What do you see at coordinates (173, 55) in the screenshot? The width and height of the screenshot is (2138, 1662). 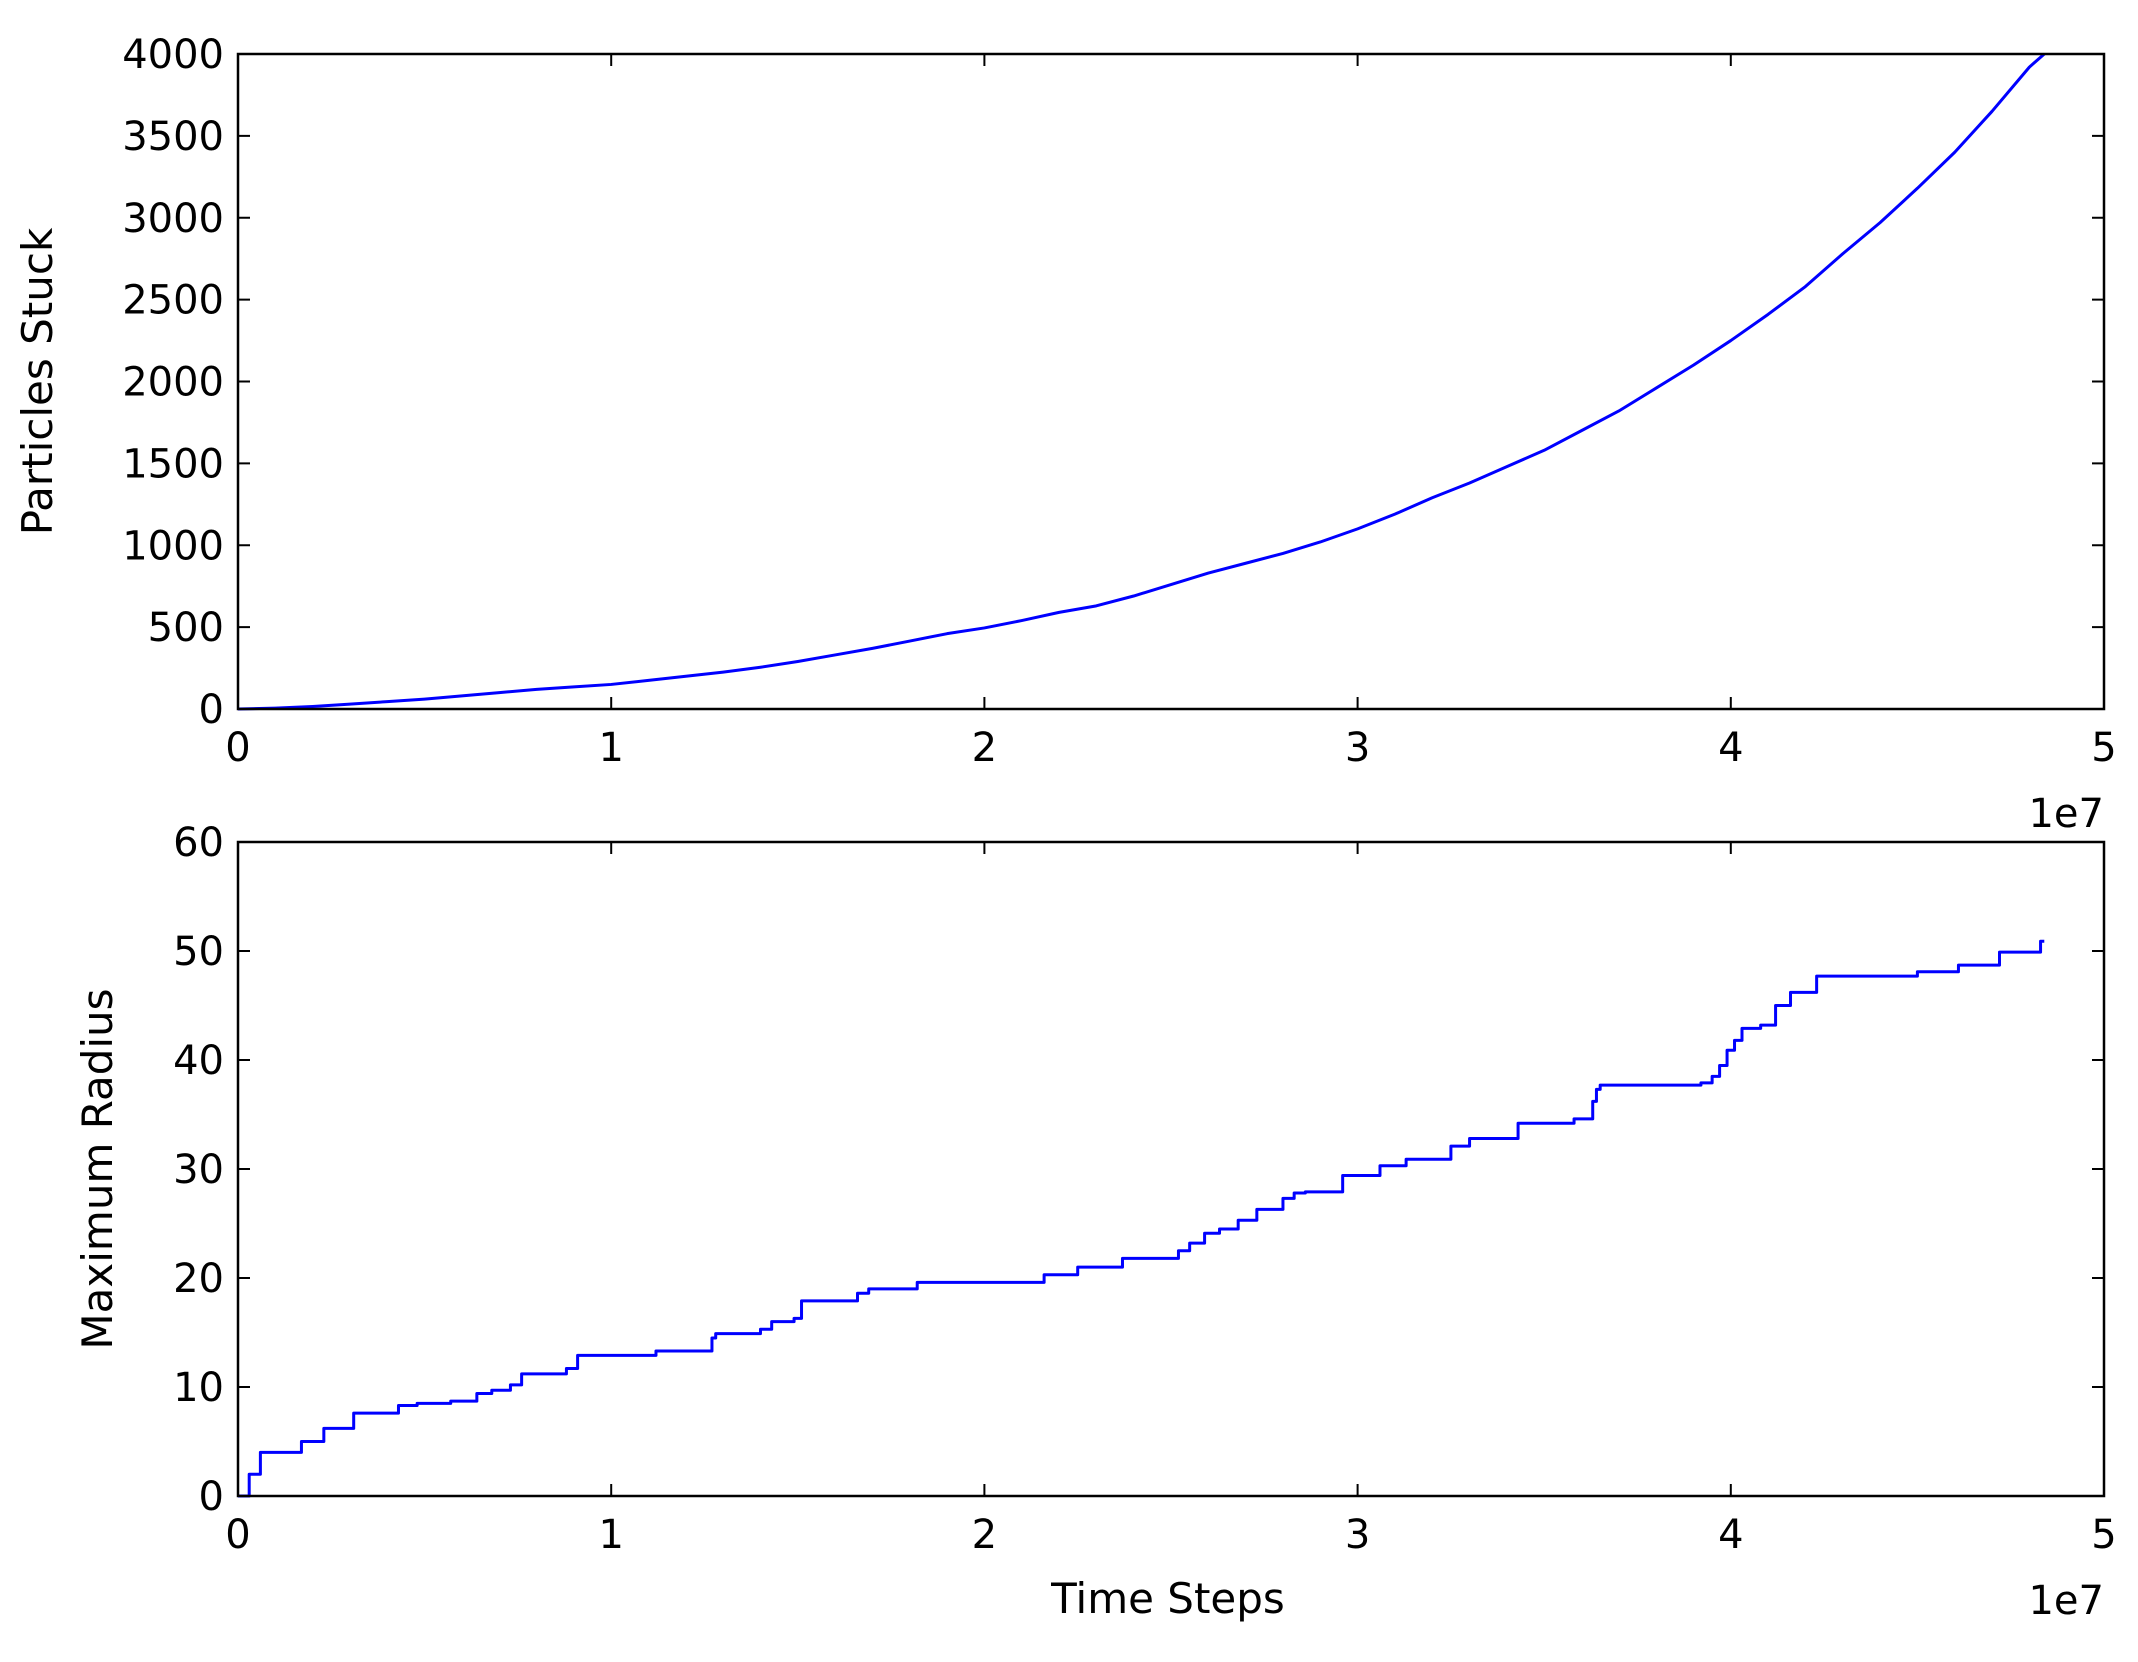 I see `y-tick-label: 4000` at bounding box center [173, 55].